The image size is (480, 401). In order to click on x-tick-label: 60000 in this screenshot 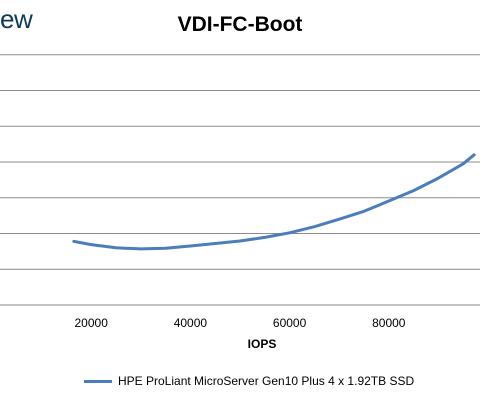, I will do `click(290, 323)`.